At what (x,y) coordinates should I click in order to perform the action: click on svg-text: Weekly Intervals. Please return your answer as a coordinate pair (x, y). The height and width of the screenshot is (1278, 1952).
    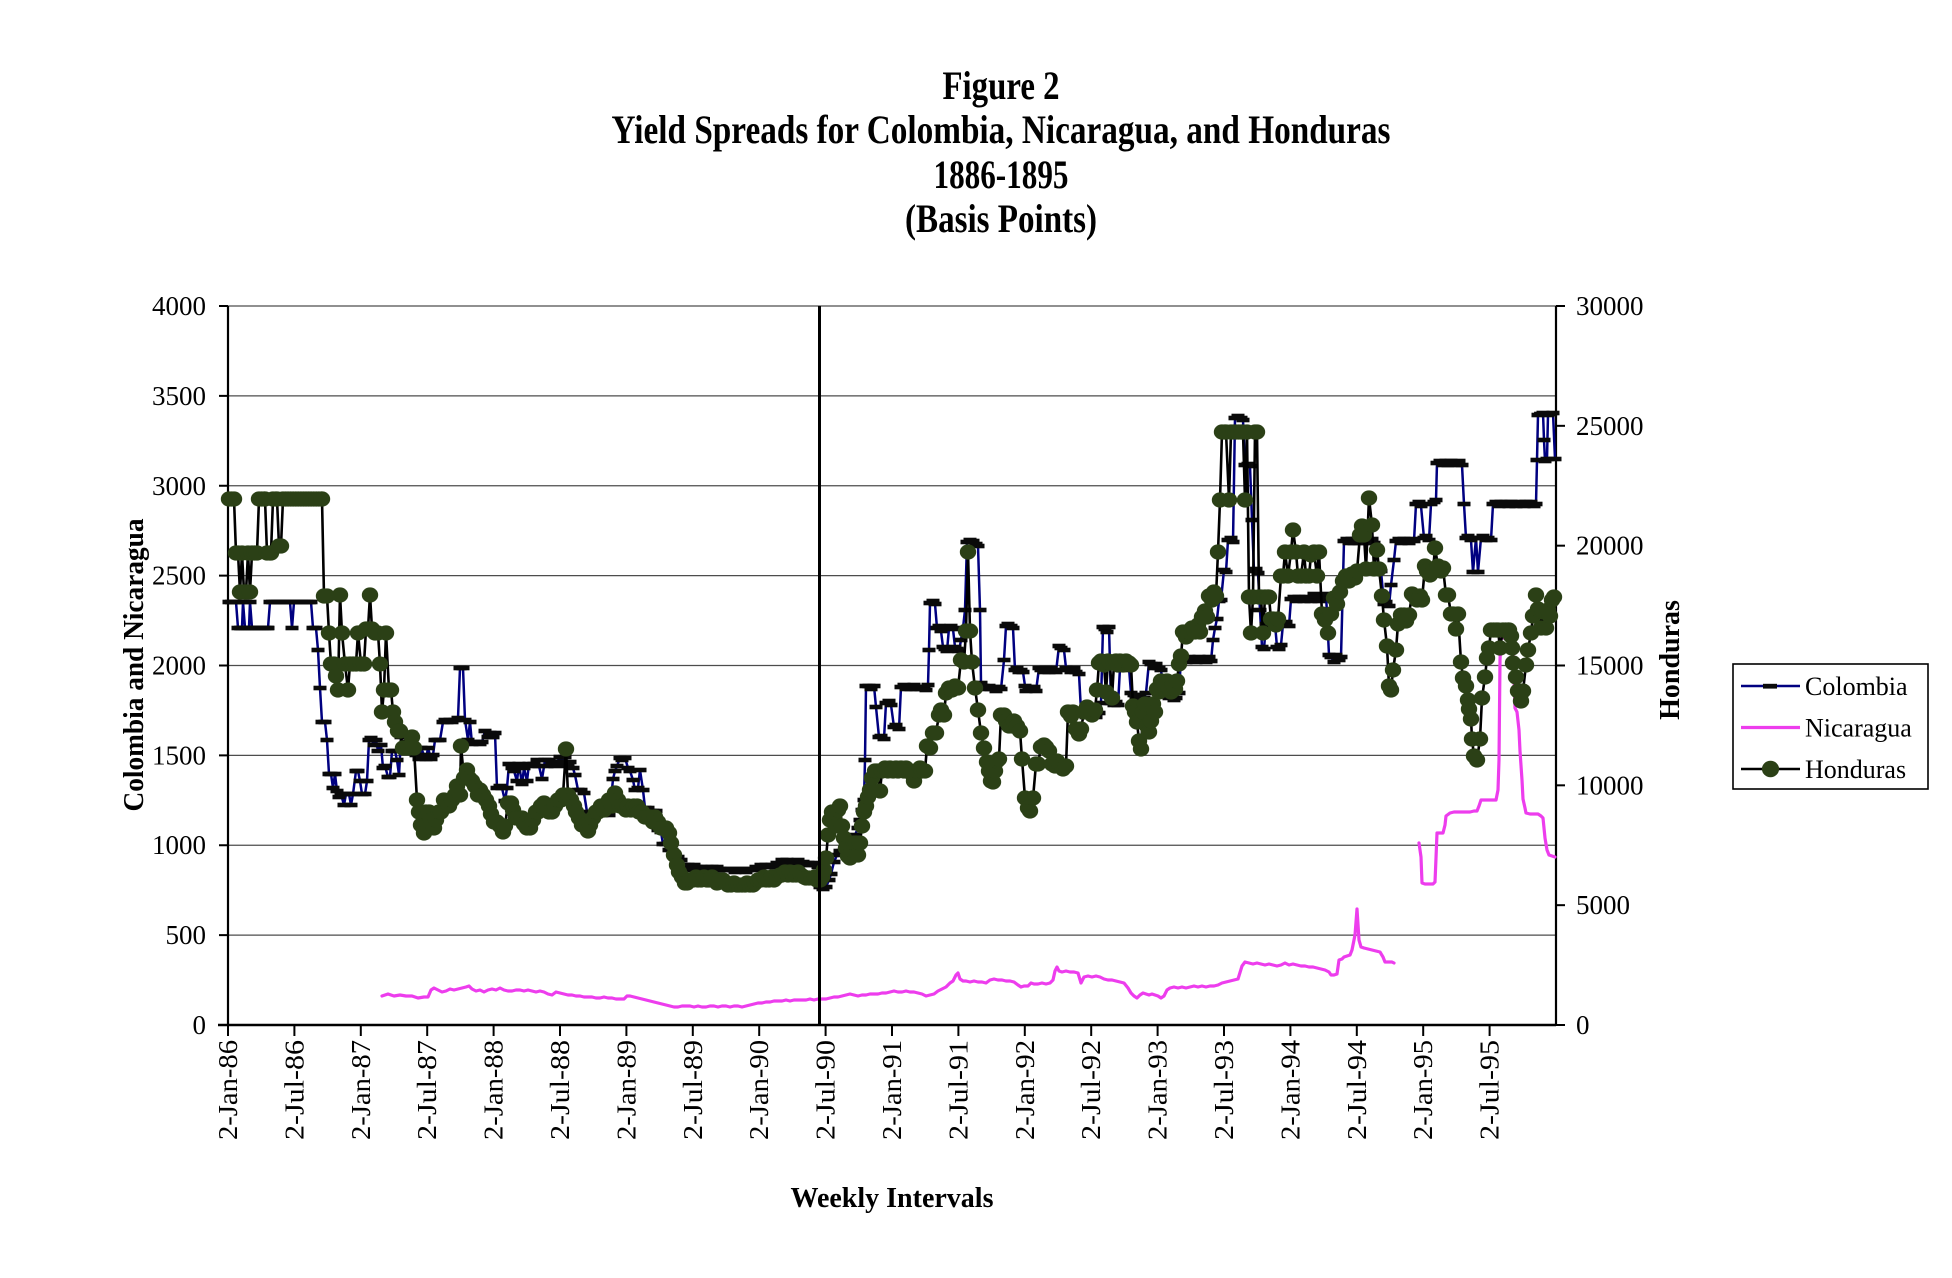
    Looking at the image, I should click on (892, 1198).